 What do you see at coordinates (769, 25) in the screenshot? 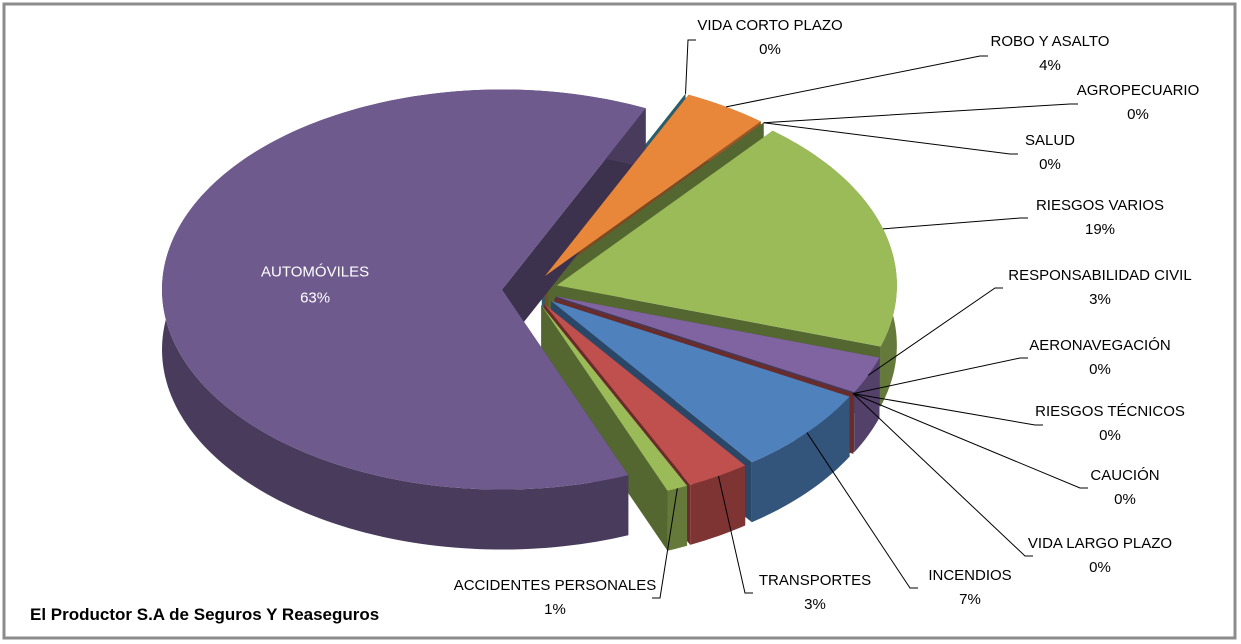
I see `slice-label: VIDA CORTO PLAZO` at bounding box center [769, 25].